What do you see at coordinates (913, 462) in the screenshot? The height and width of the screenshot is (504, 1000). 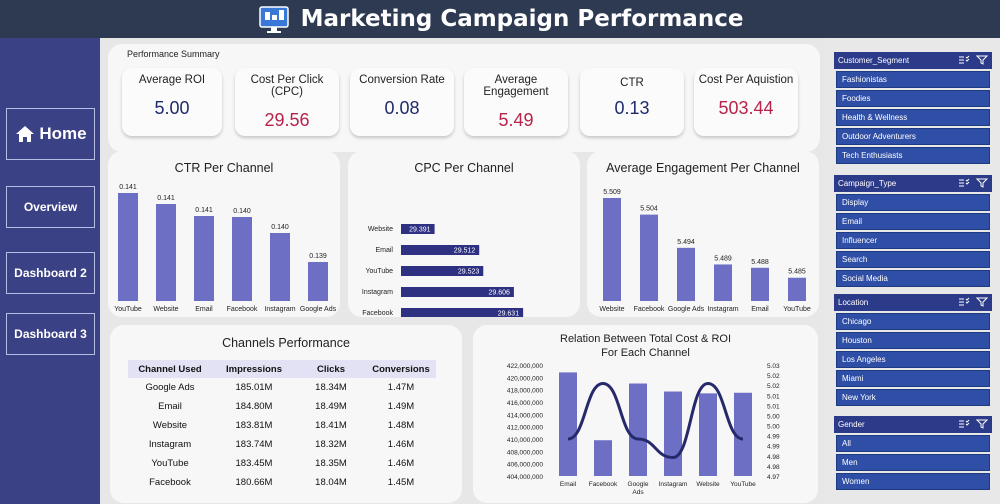 I see `slicer-item: Men` at bounding box center [913, 462].